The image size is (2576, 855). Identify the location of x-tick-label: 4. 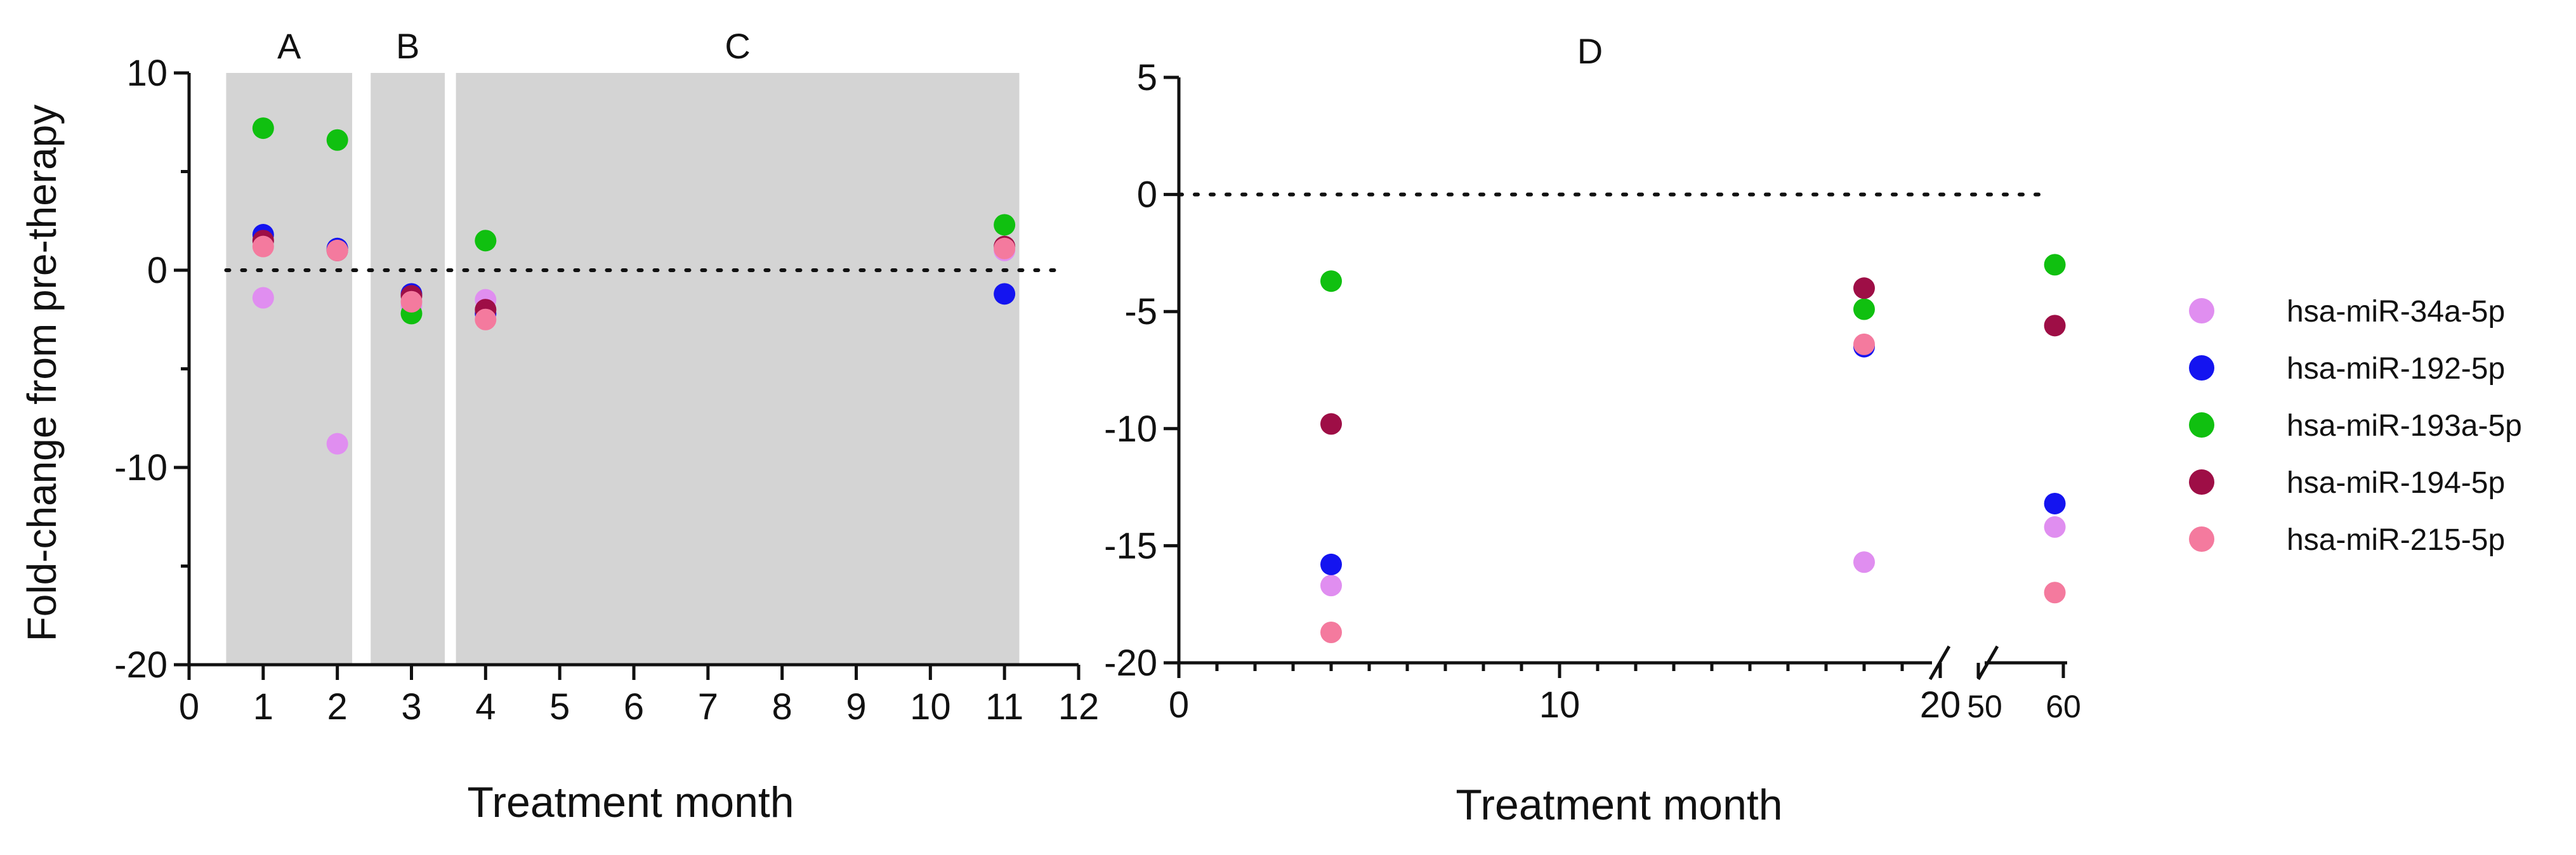
(485, 707).